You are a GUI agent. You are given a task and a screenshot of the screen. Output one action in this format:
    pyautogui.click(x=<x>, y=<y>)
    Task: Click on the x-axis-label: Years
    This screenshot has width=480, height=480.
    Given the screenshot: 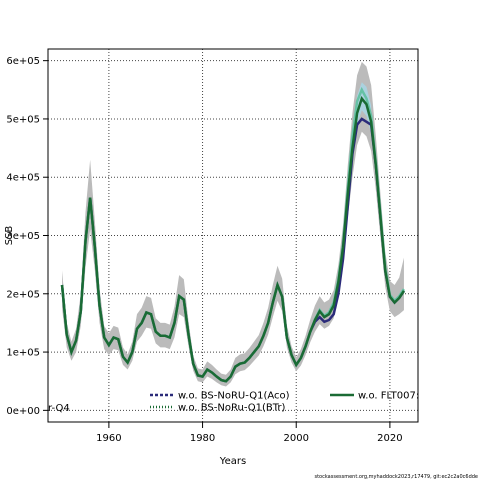 What is the action you would take?
    pyautogui.click(x=232, y=461)
    